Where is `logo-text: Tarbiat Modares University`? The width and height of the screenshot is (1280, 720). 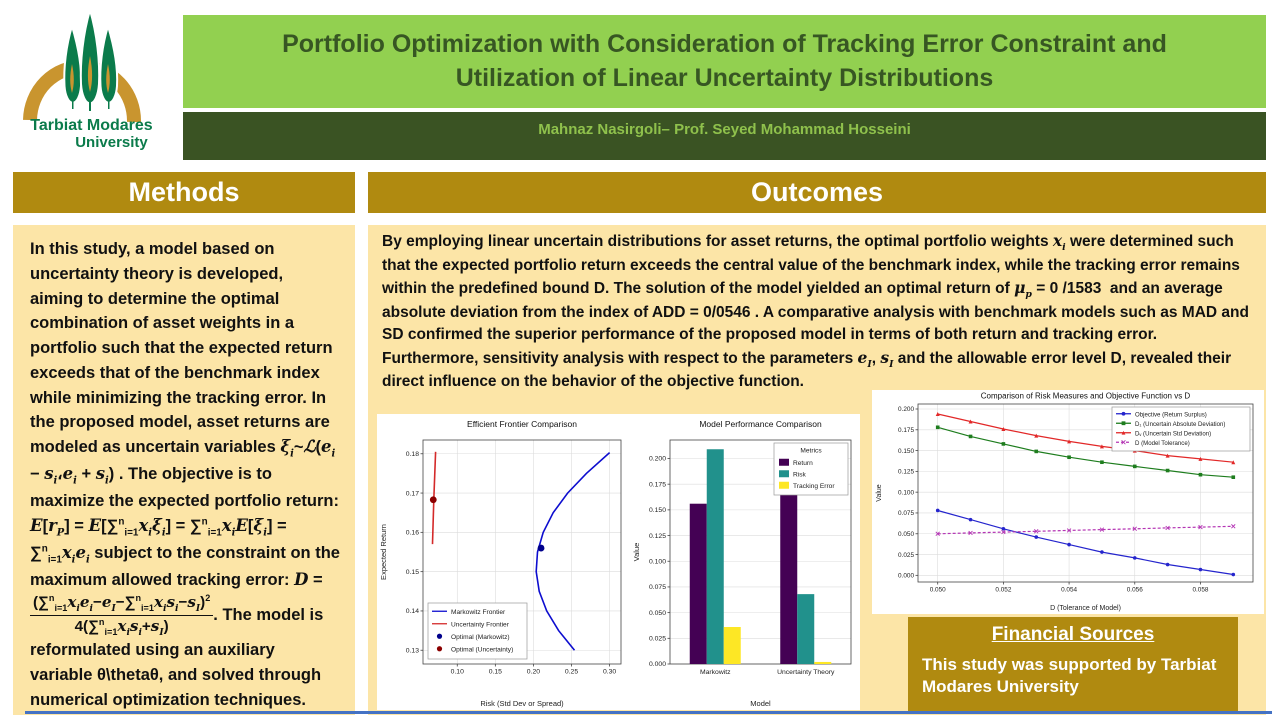
logo-text: Tarbiat Modares University is located at coordinates (91, 134).